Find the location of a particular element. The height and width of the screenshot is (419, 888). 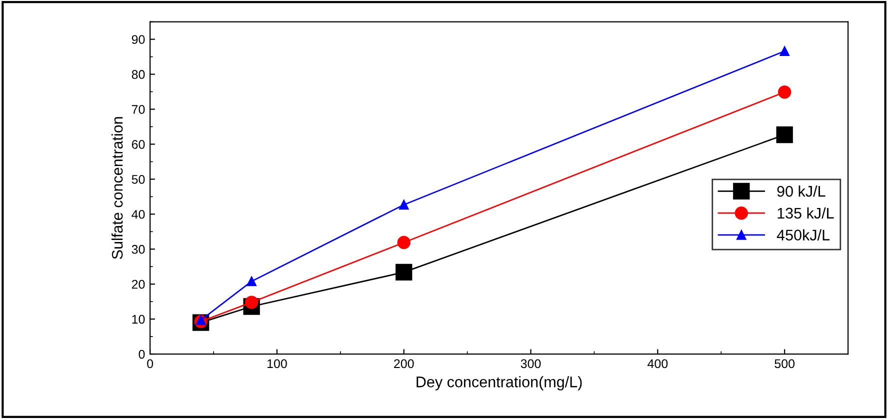

y-tick-label: 60 is located at coordinates (138, 144).